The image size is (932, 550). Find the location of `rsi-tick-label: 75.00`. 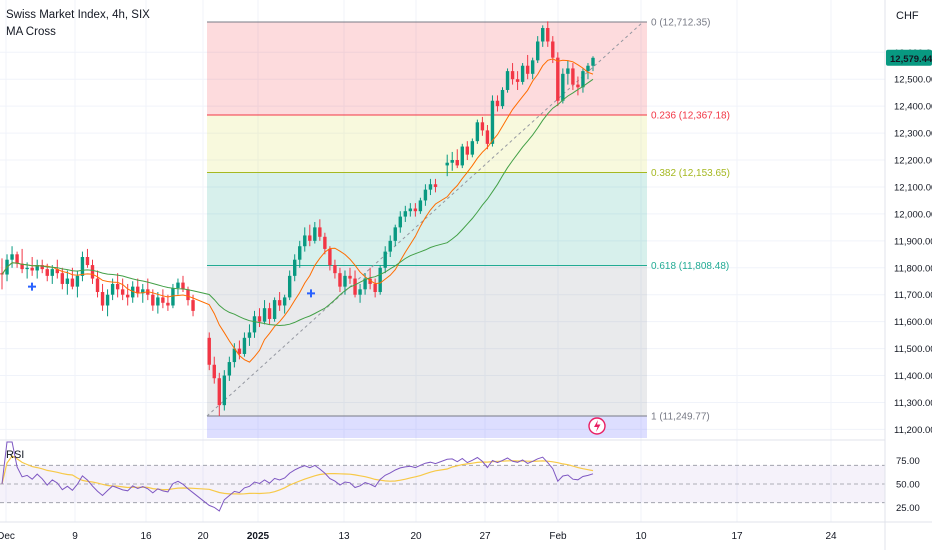

rsi-tick-label: 75.00 is located at coordinates (908, 461).